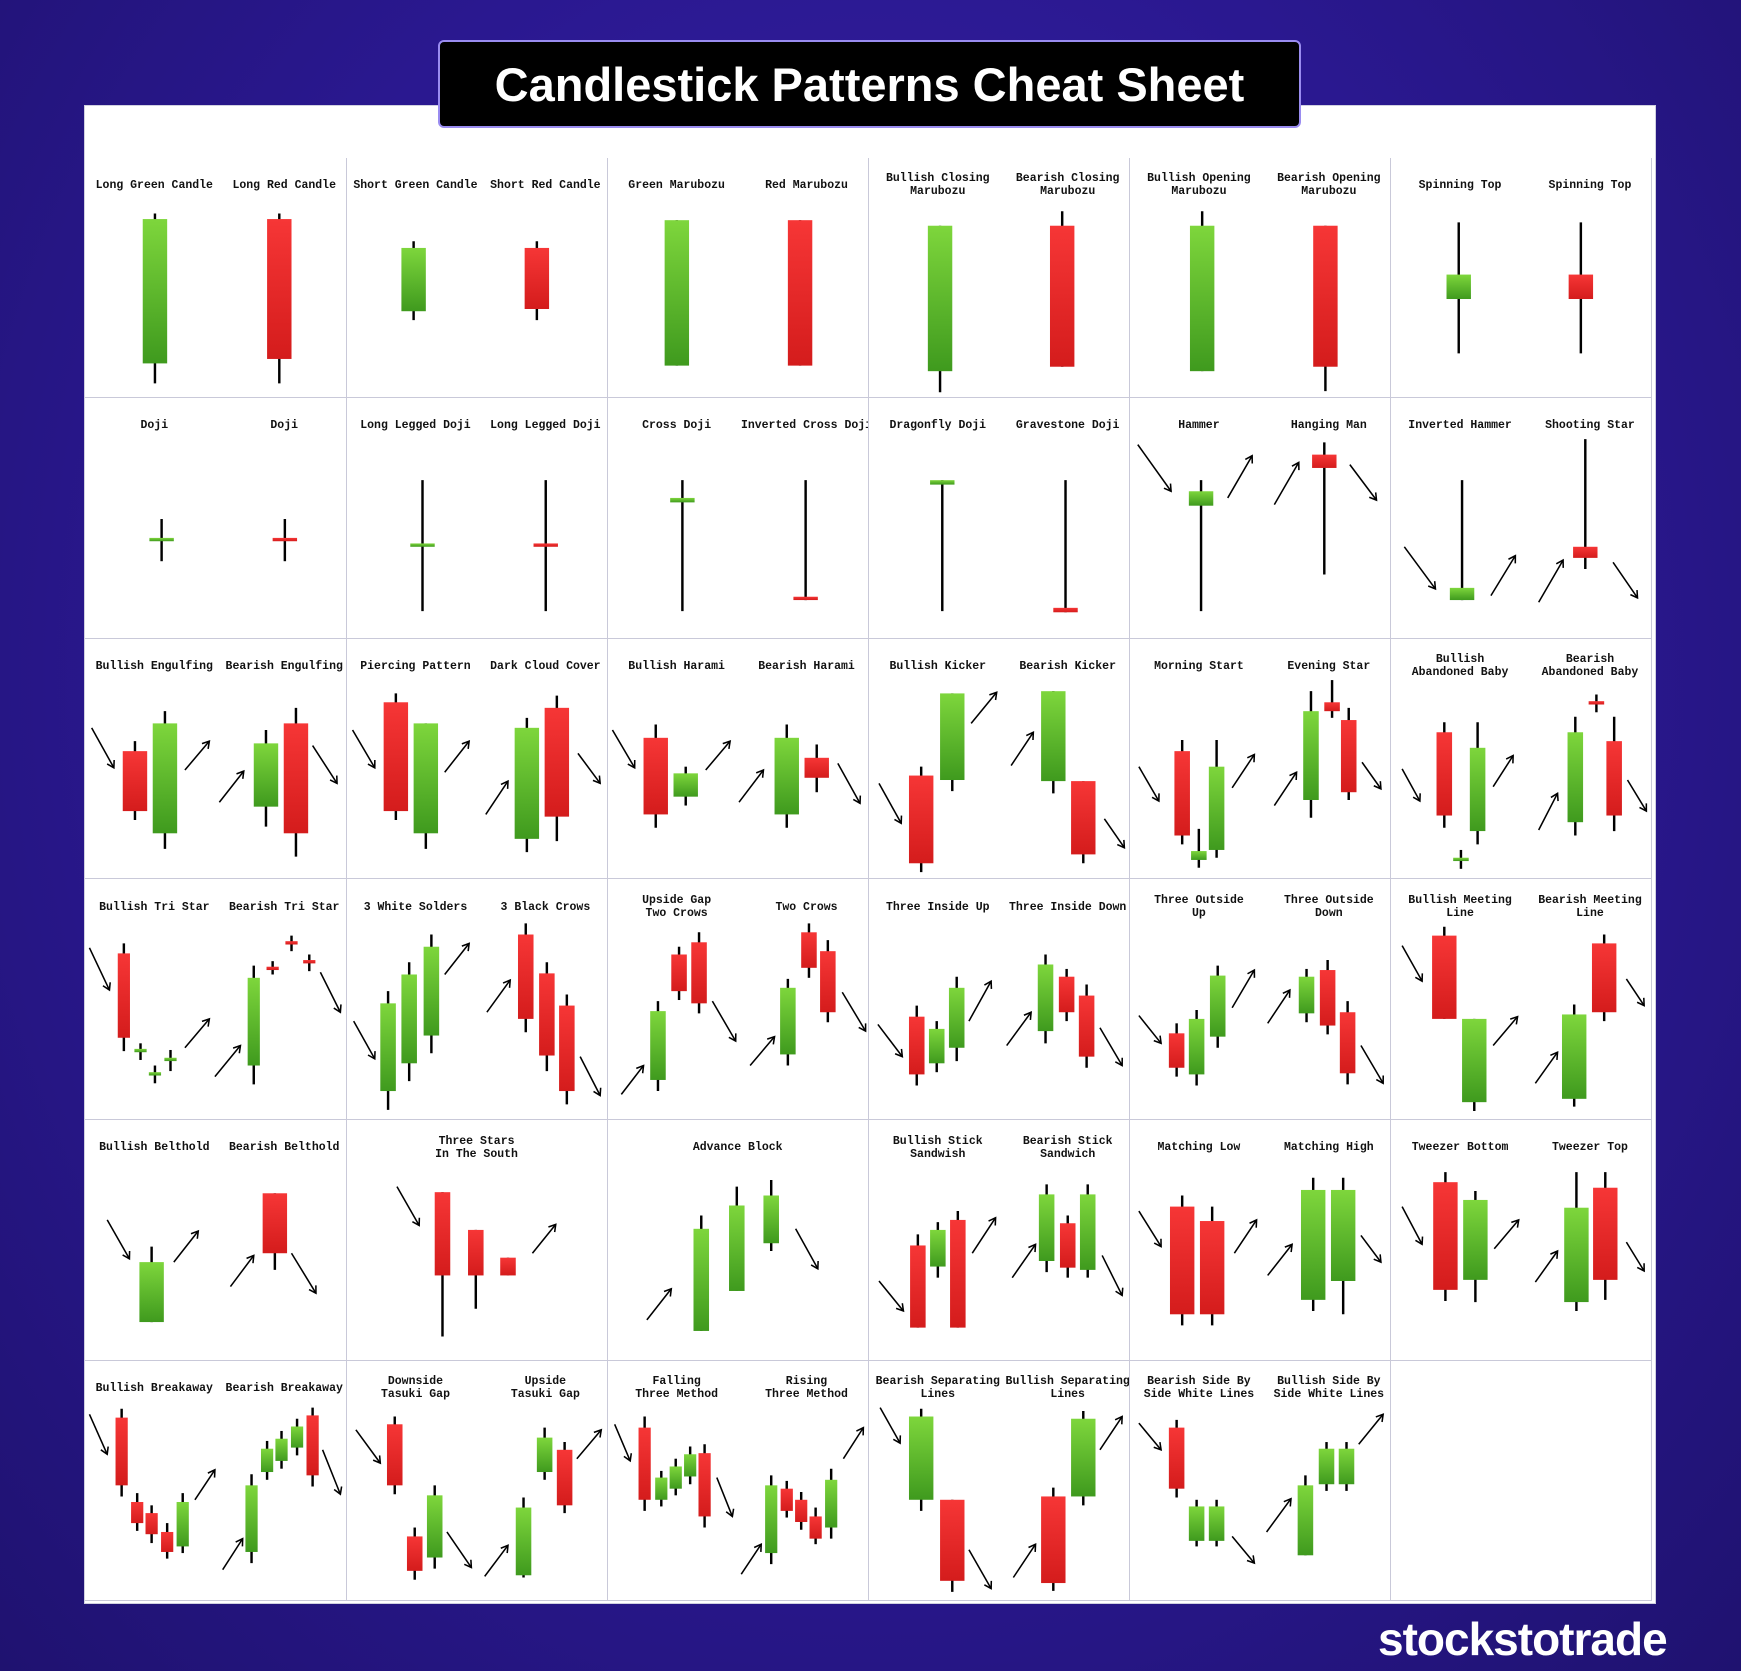 This screenshot has height=1671, width=1741. What do you see at coordinates (154, 426) in the screenshot?
I see `pattern-label: Doji` at bounding box center [154, 426].